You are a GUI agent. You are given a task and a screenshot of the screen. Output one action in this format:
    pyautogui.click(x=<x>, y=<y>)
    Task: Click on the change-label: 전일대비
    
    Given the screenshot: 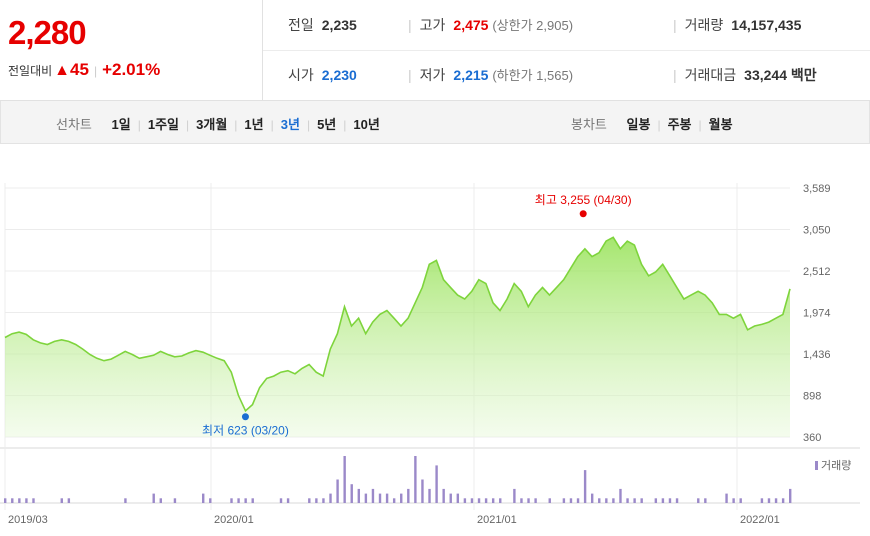 What is the action you would take?
    pyautogui.click(x=30, y=71)
    